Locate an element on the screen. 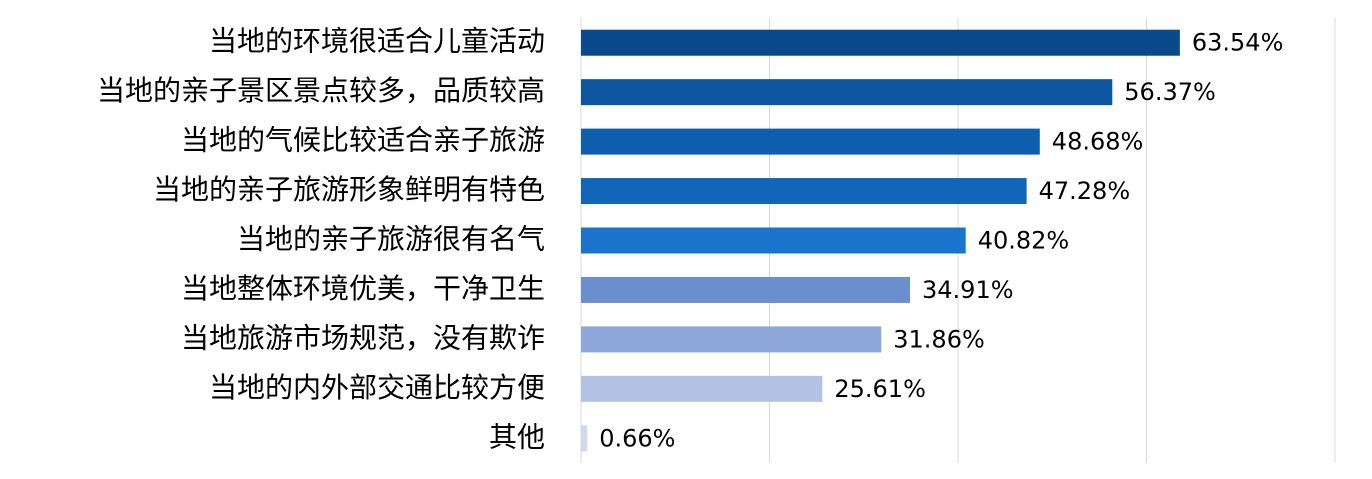 This screenshot has height=479, width=1372. value-label: 25.61% is located at coordinates (880, 389).